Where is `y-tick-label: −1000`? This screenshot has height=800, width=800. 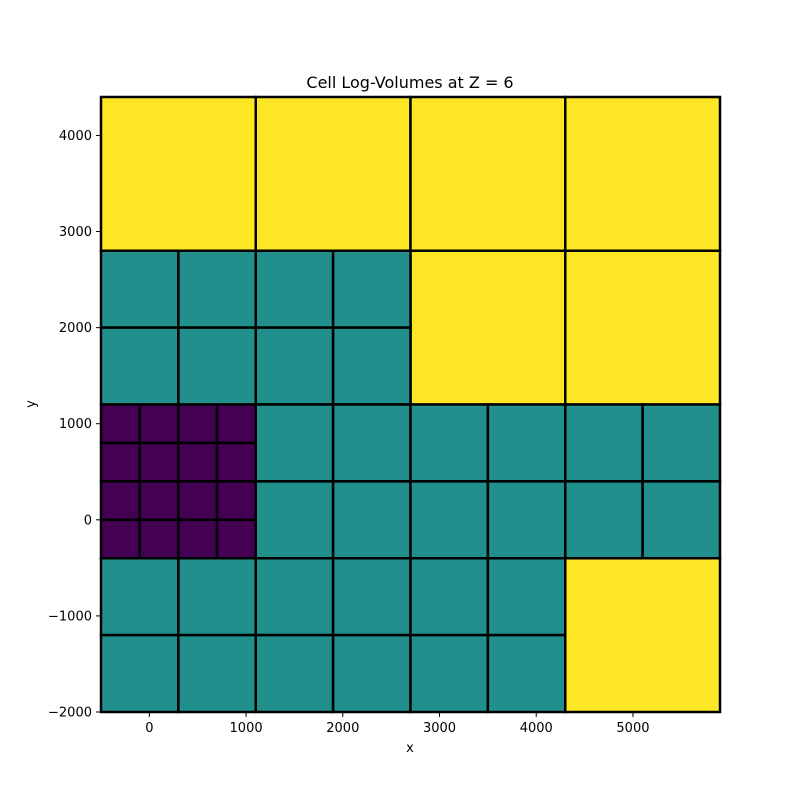
y-tick-label: −1000 is located at coordinates (70, 616).